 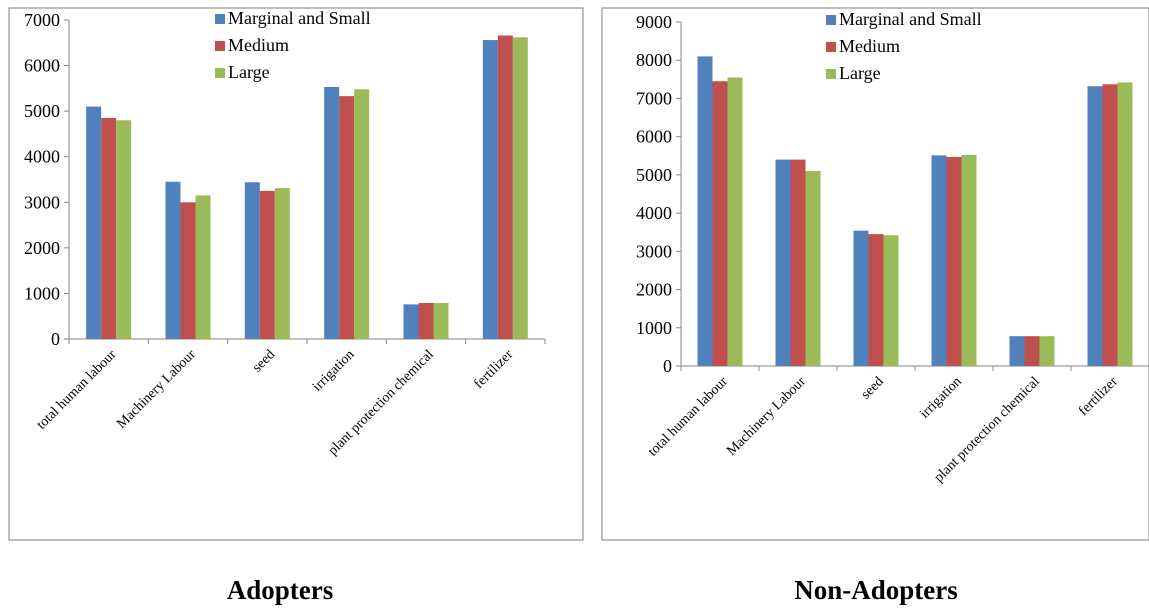 What do you see at coordinates (654, 22) in the screenshot?
I see `y-tick-label: 9000` at bounding box center [654, 22].